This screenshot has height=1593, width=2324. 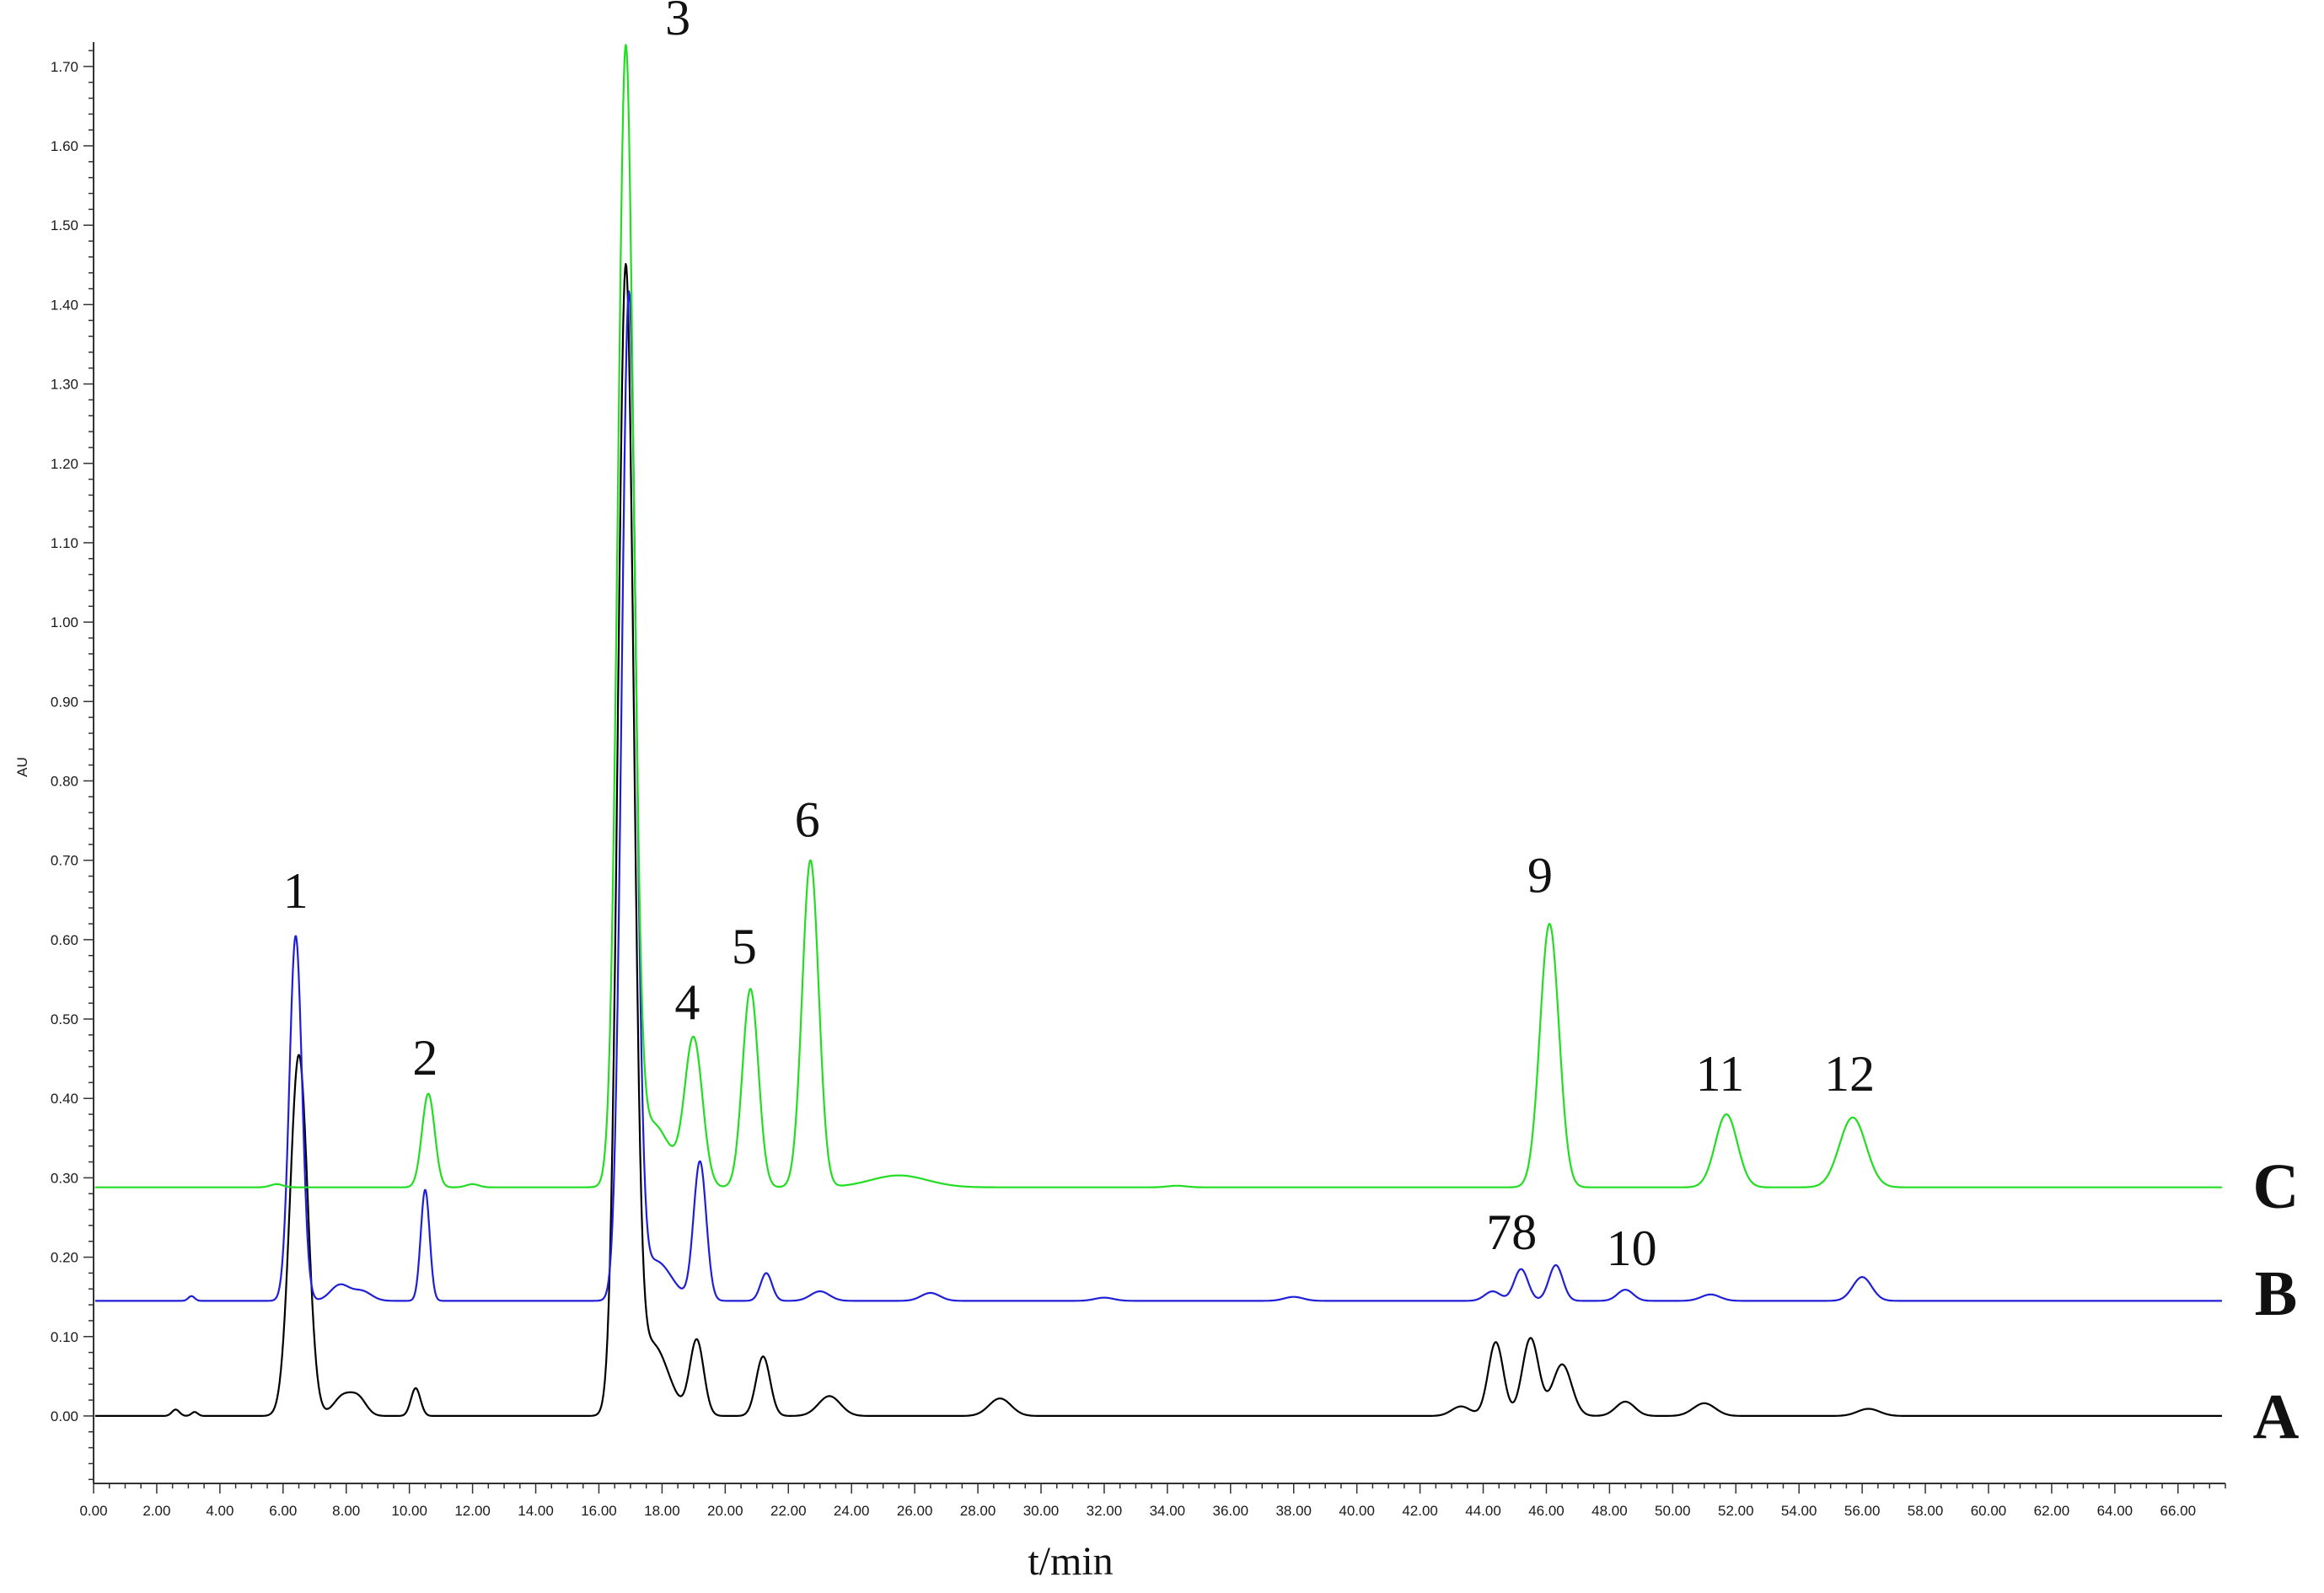 I want to click on x-tick-label: 44.00, so click(x=1483, y=1511).